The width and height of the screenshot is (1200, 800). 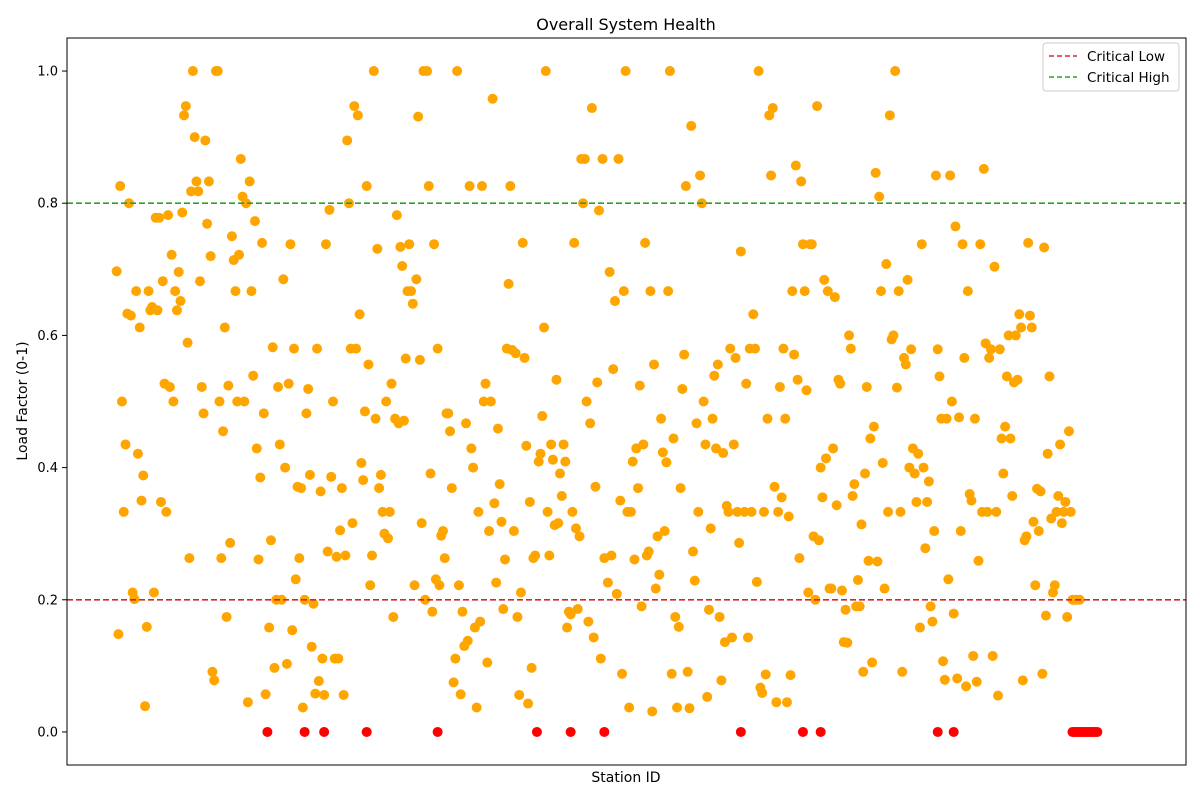 I want to click on y-tick-label: 0.8, so click(x=47, y=204).